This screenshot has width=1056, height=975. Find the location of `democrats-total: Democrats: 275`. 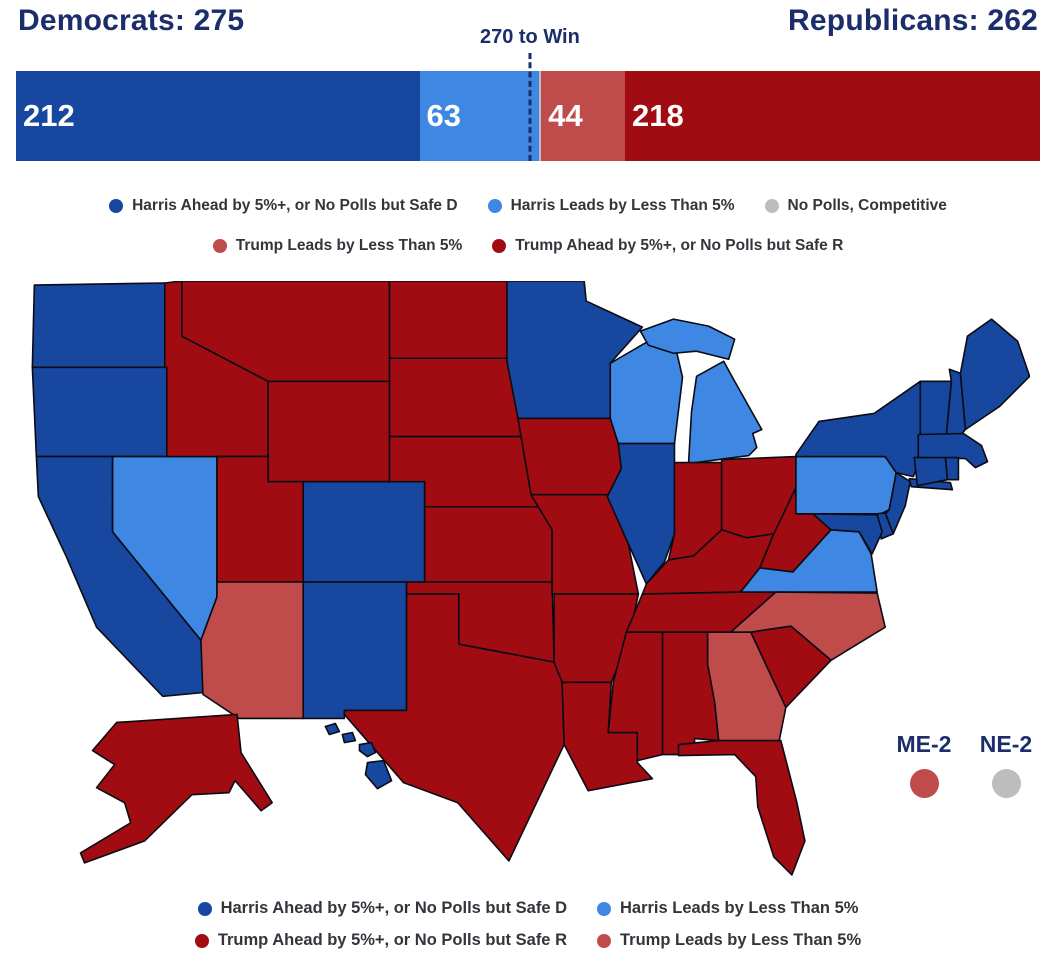

democrats-total: Democrats: 275 is located at coordinates (131, 20).